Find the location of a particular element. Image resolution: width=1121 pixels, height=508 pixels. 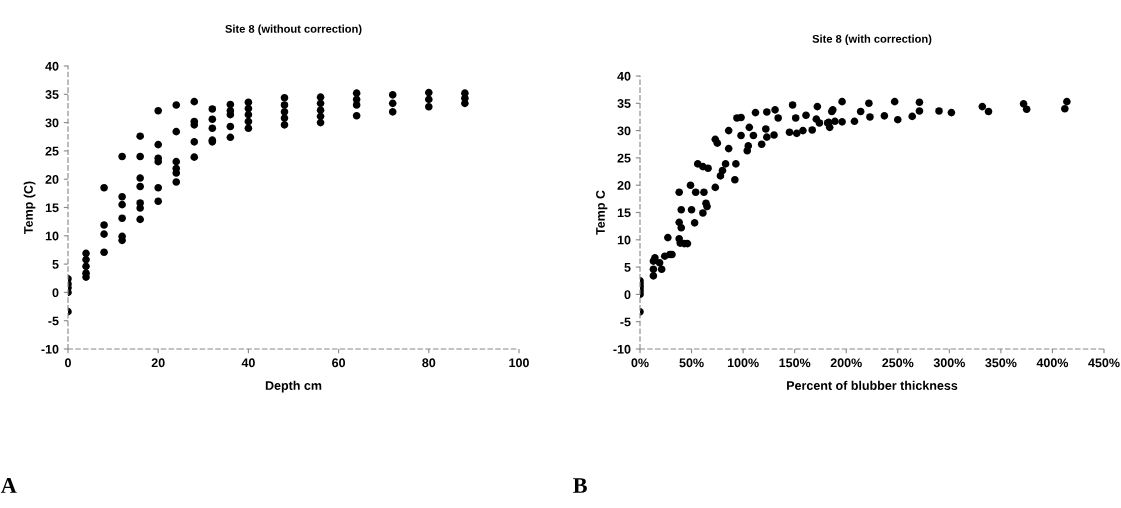

x-tick-label: 100% is located at coordinates (743, 363).